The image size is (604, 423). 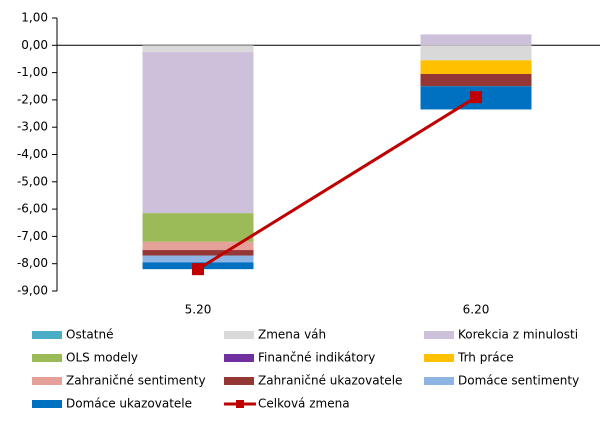 I want to click on y-tick-label: 1,00, so click(x=34, y=18).